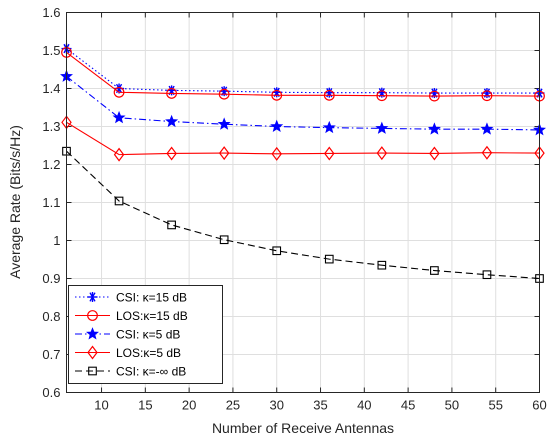  What do you see at coordinates (320, 405) in the screenshot?
I see `x-tick-label: 35` at bounding box center [320, 405].